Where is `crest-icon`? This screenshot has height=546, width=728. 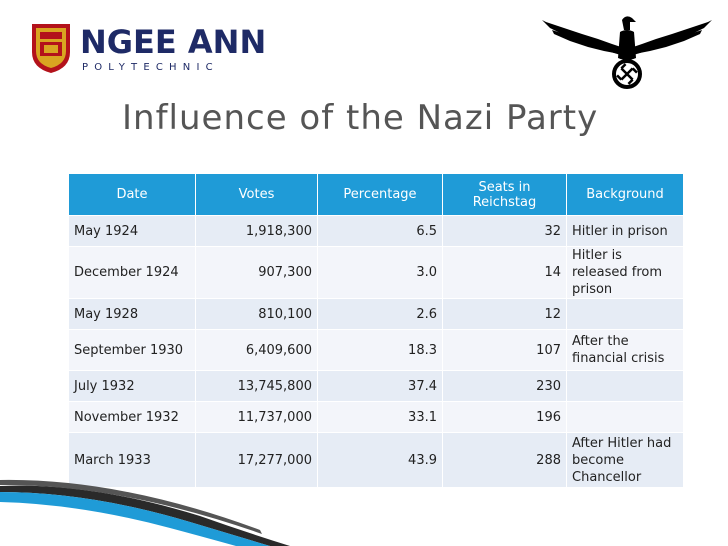 crest-icon is located at coordinates (51, 48).